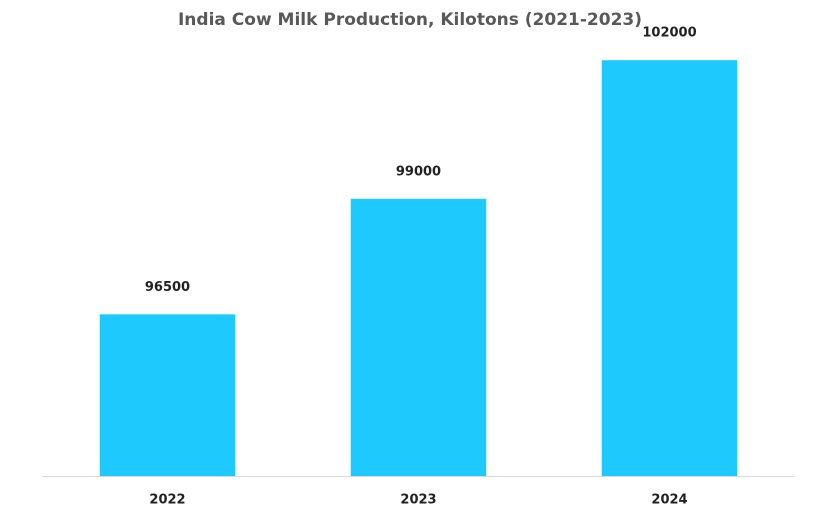  What do you see at coordinates (669, 500) in the screenshot?
I see `x-tick-label: 2024` at bounding box center [669, 500].